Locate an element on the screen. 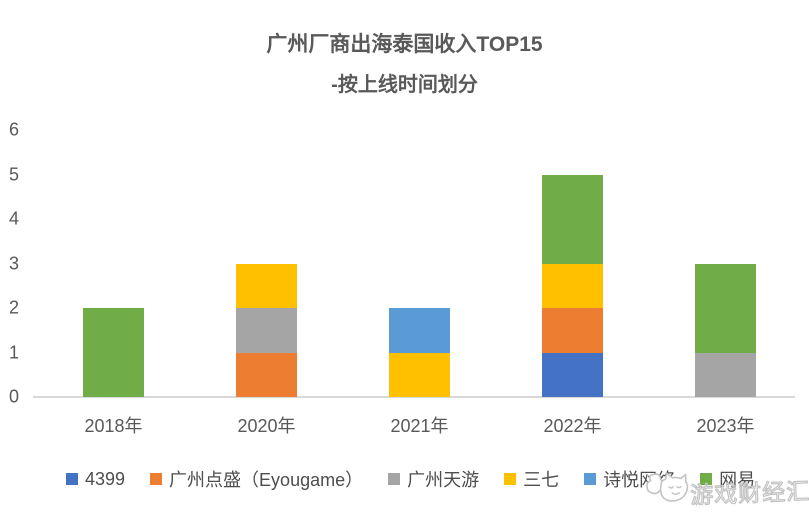  x-axis-tick-label: 2023年 is located at coordinates (725, 426).